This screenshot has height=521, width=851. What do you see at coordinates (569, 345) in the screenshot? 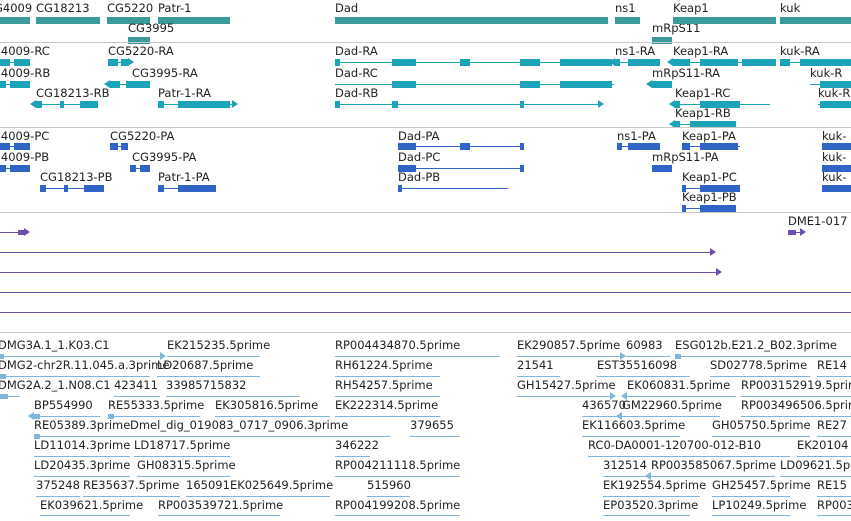
I see `feature-label: EK290857.5prime` at bounding box center [569, 345].